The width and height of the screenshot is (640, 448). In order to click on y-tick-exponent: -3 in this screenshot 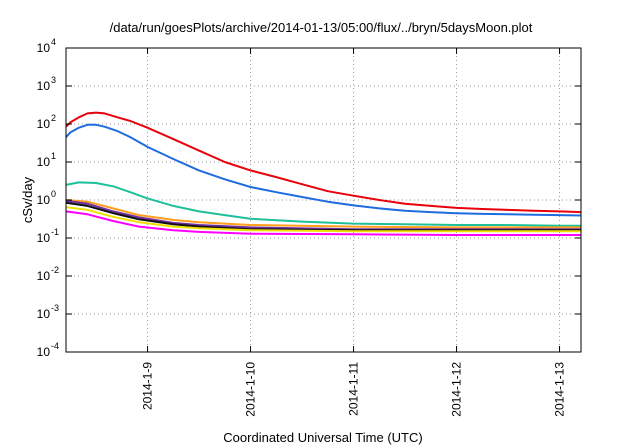, I will do `click(55, 308)`.